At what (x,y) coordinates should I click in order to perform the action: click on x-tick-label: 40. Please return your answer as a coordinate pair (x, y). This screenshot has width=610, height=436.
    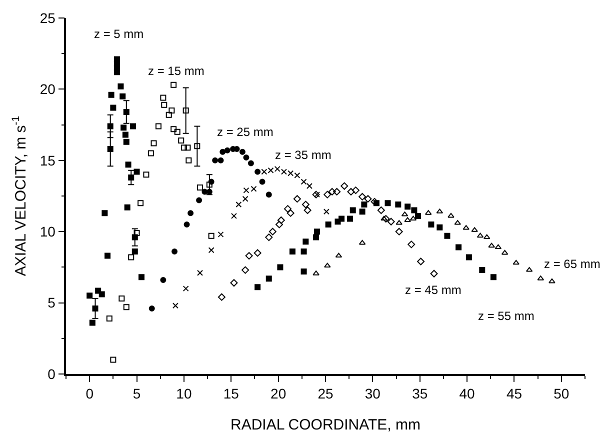
    Looking at the image, I should click on (467, 394).